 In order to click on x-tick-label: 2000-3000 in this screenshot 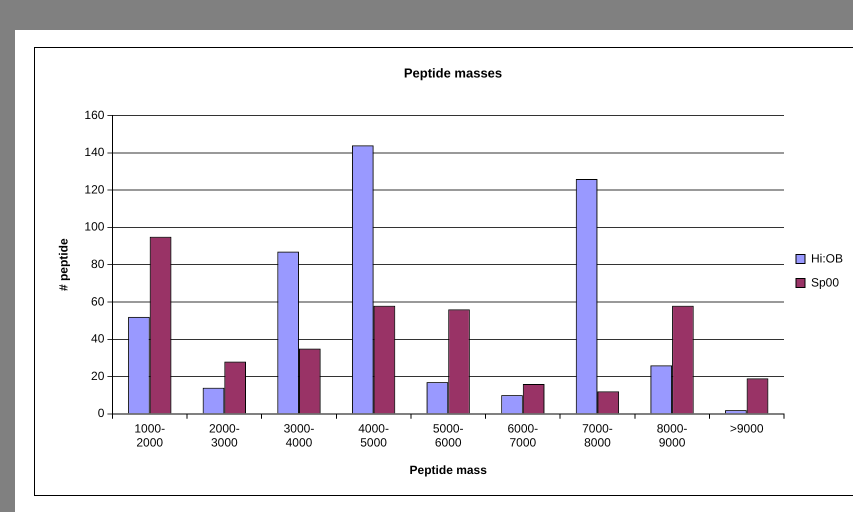, I will do `click(224, 435)`.